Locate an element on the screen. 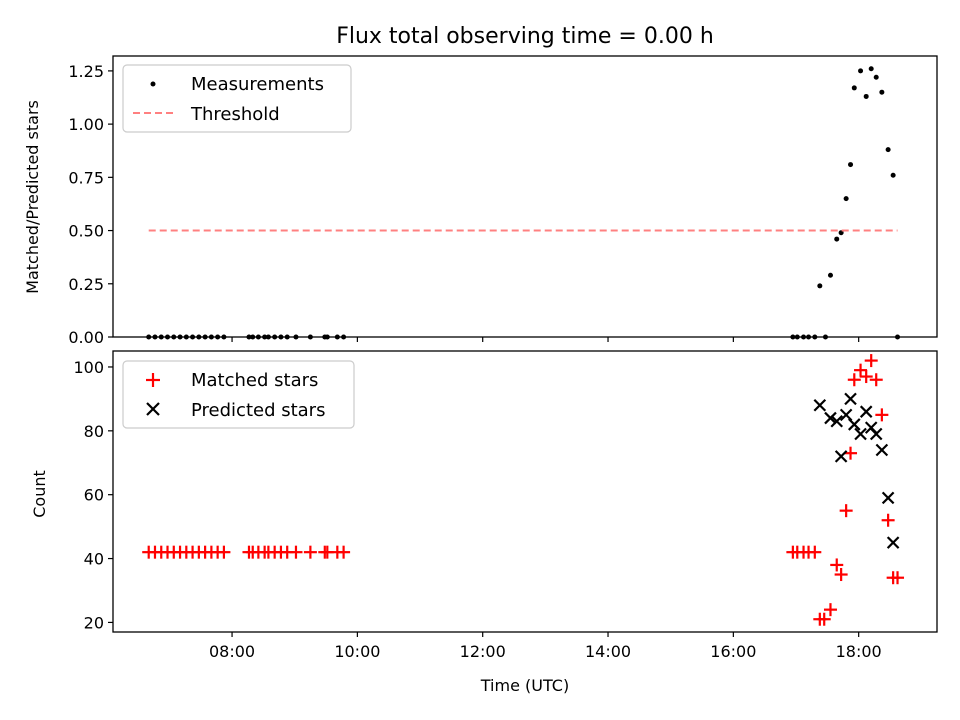  top-ytick-label: 1.00 is located at coordinates (86, 124).